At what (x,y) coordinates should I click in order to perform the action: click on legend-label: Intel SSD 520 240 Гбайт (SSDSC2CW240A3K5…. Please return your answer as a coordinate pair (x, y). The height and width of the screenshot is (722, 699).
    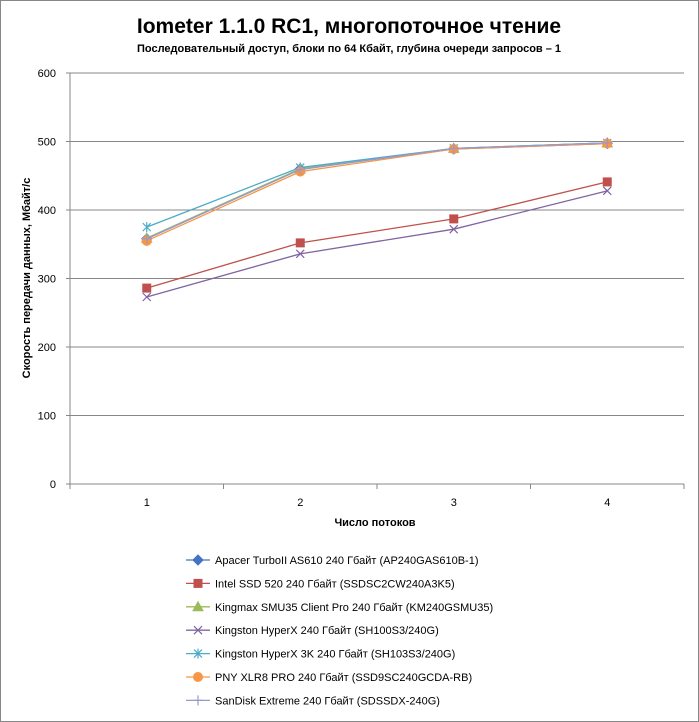
    Looking at the image, I should click on (335, 584).